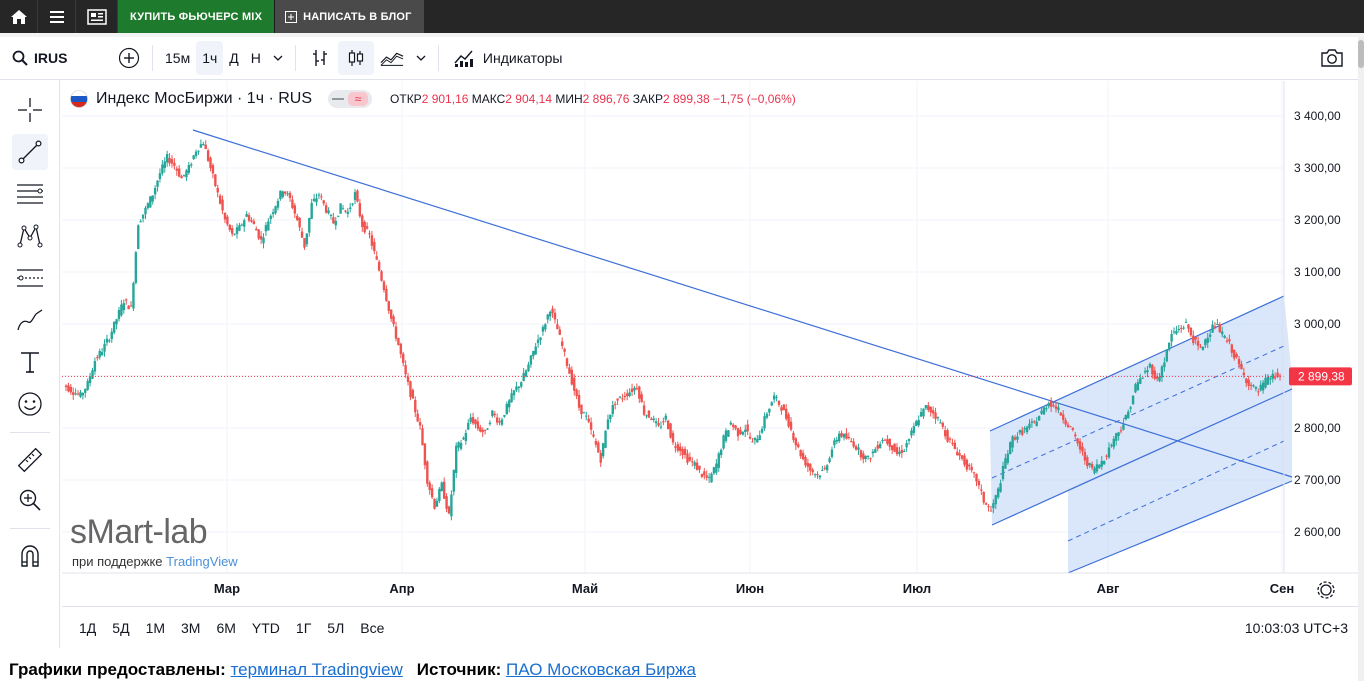  Describe the element at coordinates (121, 627) in the screenshot. I see `range-5d: 5Д` at that location.